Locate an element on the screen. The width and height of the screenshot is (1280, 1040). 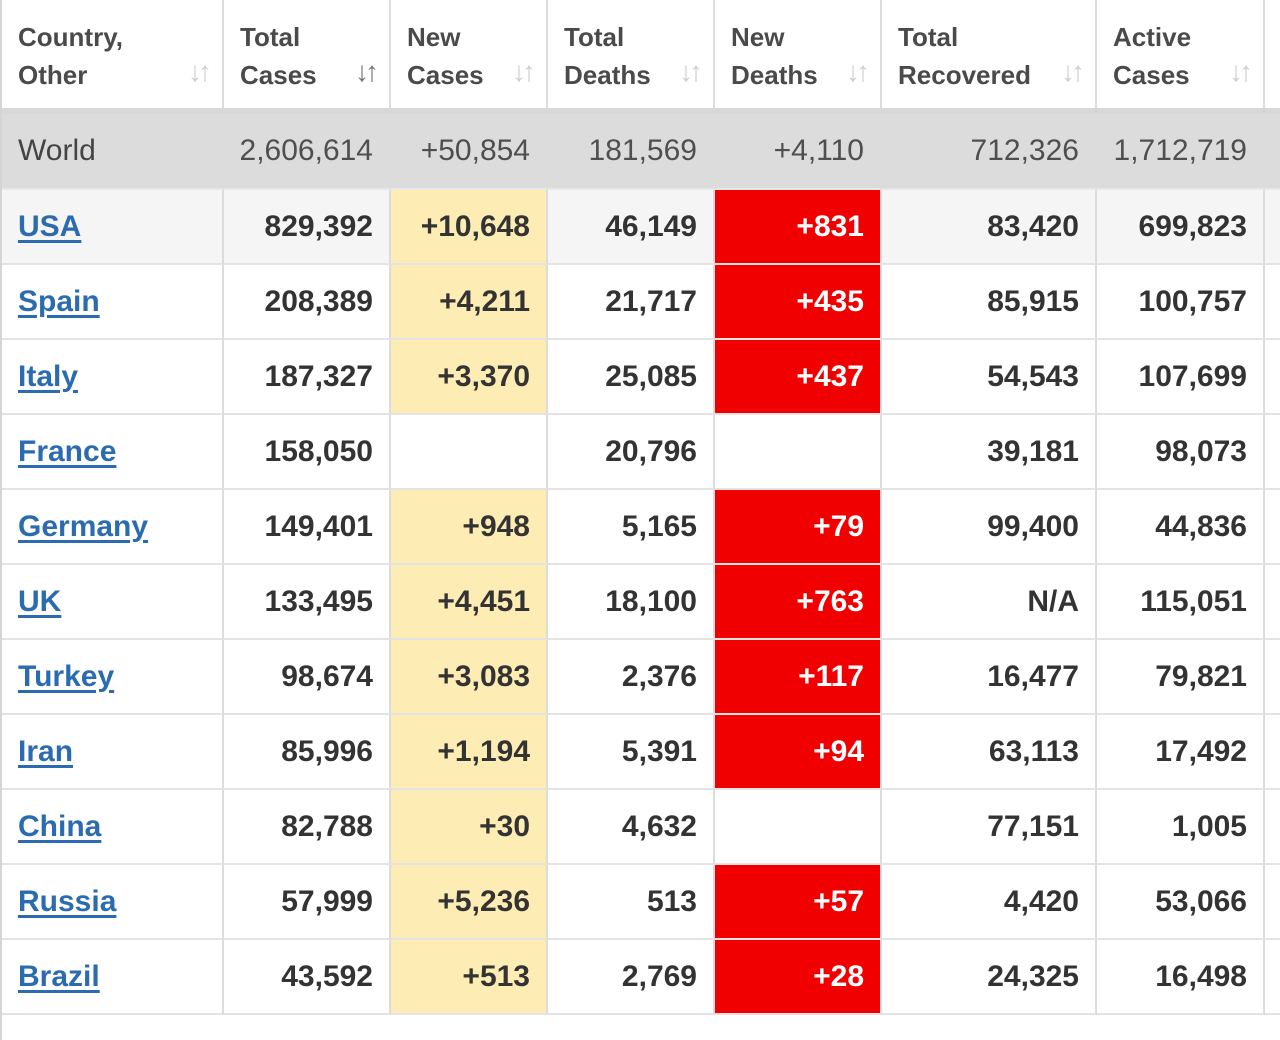
country-link: UK is located at coordinates (40, 601).